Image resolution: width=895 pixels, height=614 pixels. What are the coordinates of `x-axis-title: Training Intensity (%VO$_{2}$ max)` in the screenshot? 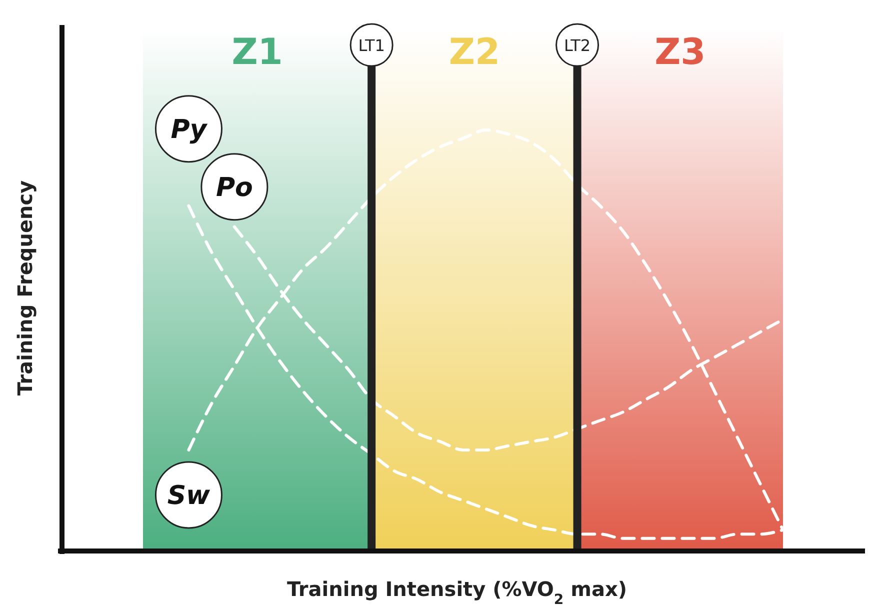 It's located at (457, 592).